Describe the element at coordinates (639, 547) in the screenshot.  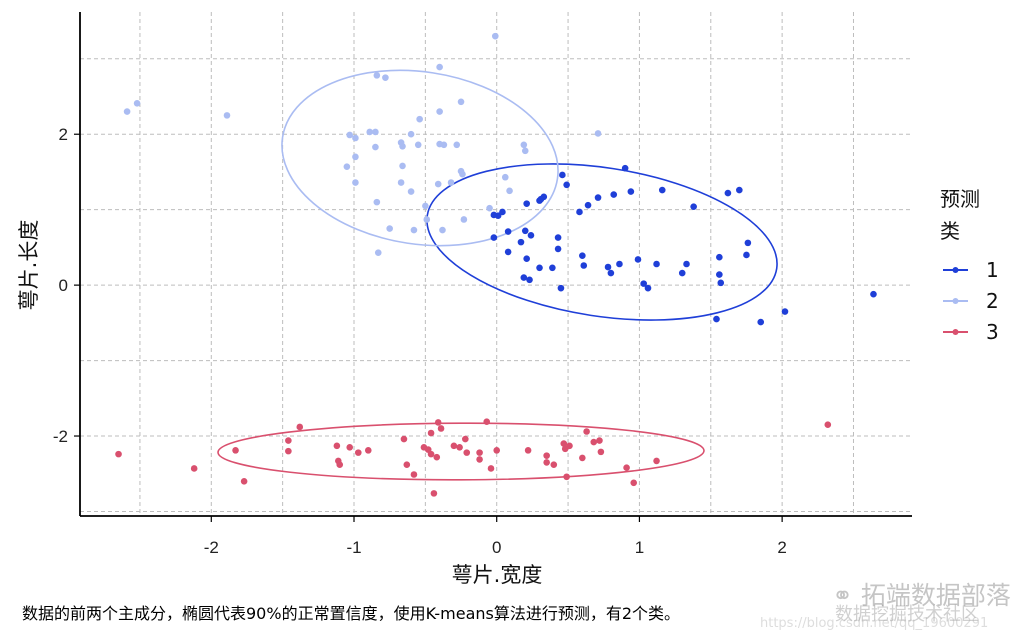
I see `x-tick-label: 1` at that location.